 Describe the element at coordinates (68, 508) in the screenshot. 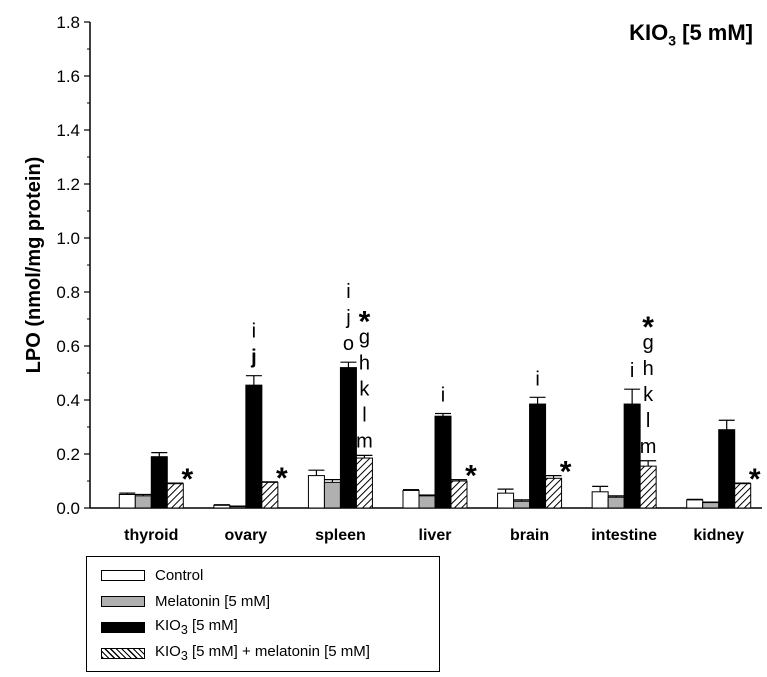

I see `y-tick-label: 0.0` at that location.